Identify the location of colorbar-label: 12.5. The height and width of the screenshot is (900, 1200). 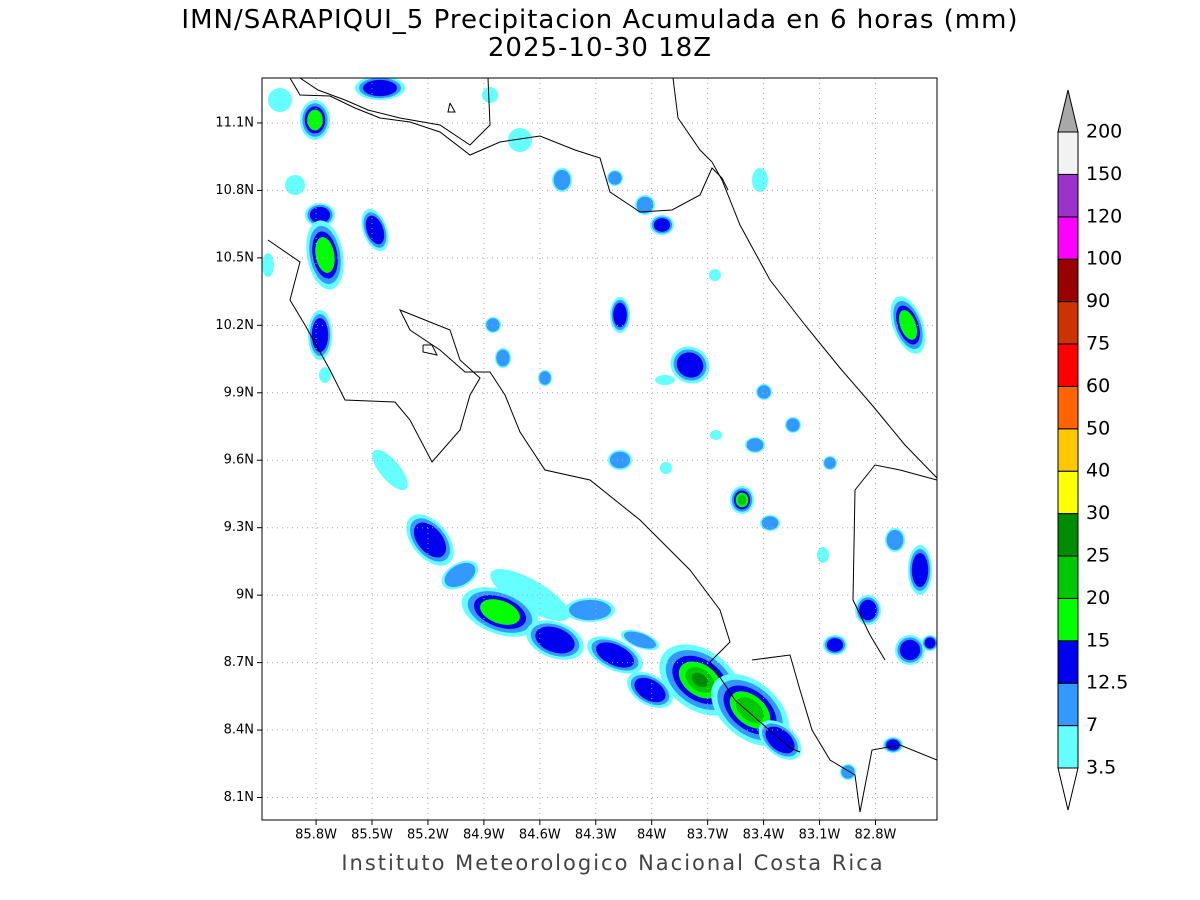
(1107, 683).